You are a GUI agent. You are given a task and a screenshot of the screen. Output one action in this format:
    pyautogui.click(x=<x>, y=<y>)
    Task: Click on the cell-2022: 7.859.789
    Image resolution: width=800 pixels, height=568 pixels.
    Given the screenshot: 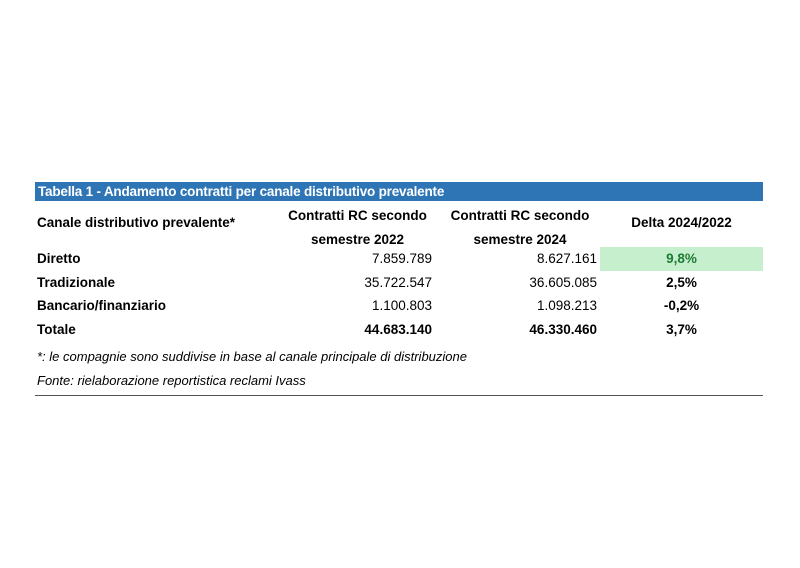 What is the action you would take?
    pyautogui.click(x=401, y=258)
    